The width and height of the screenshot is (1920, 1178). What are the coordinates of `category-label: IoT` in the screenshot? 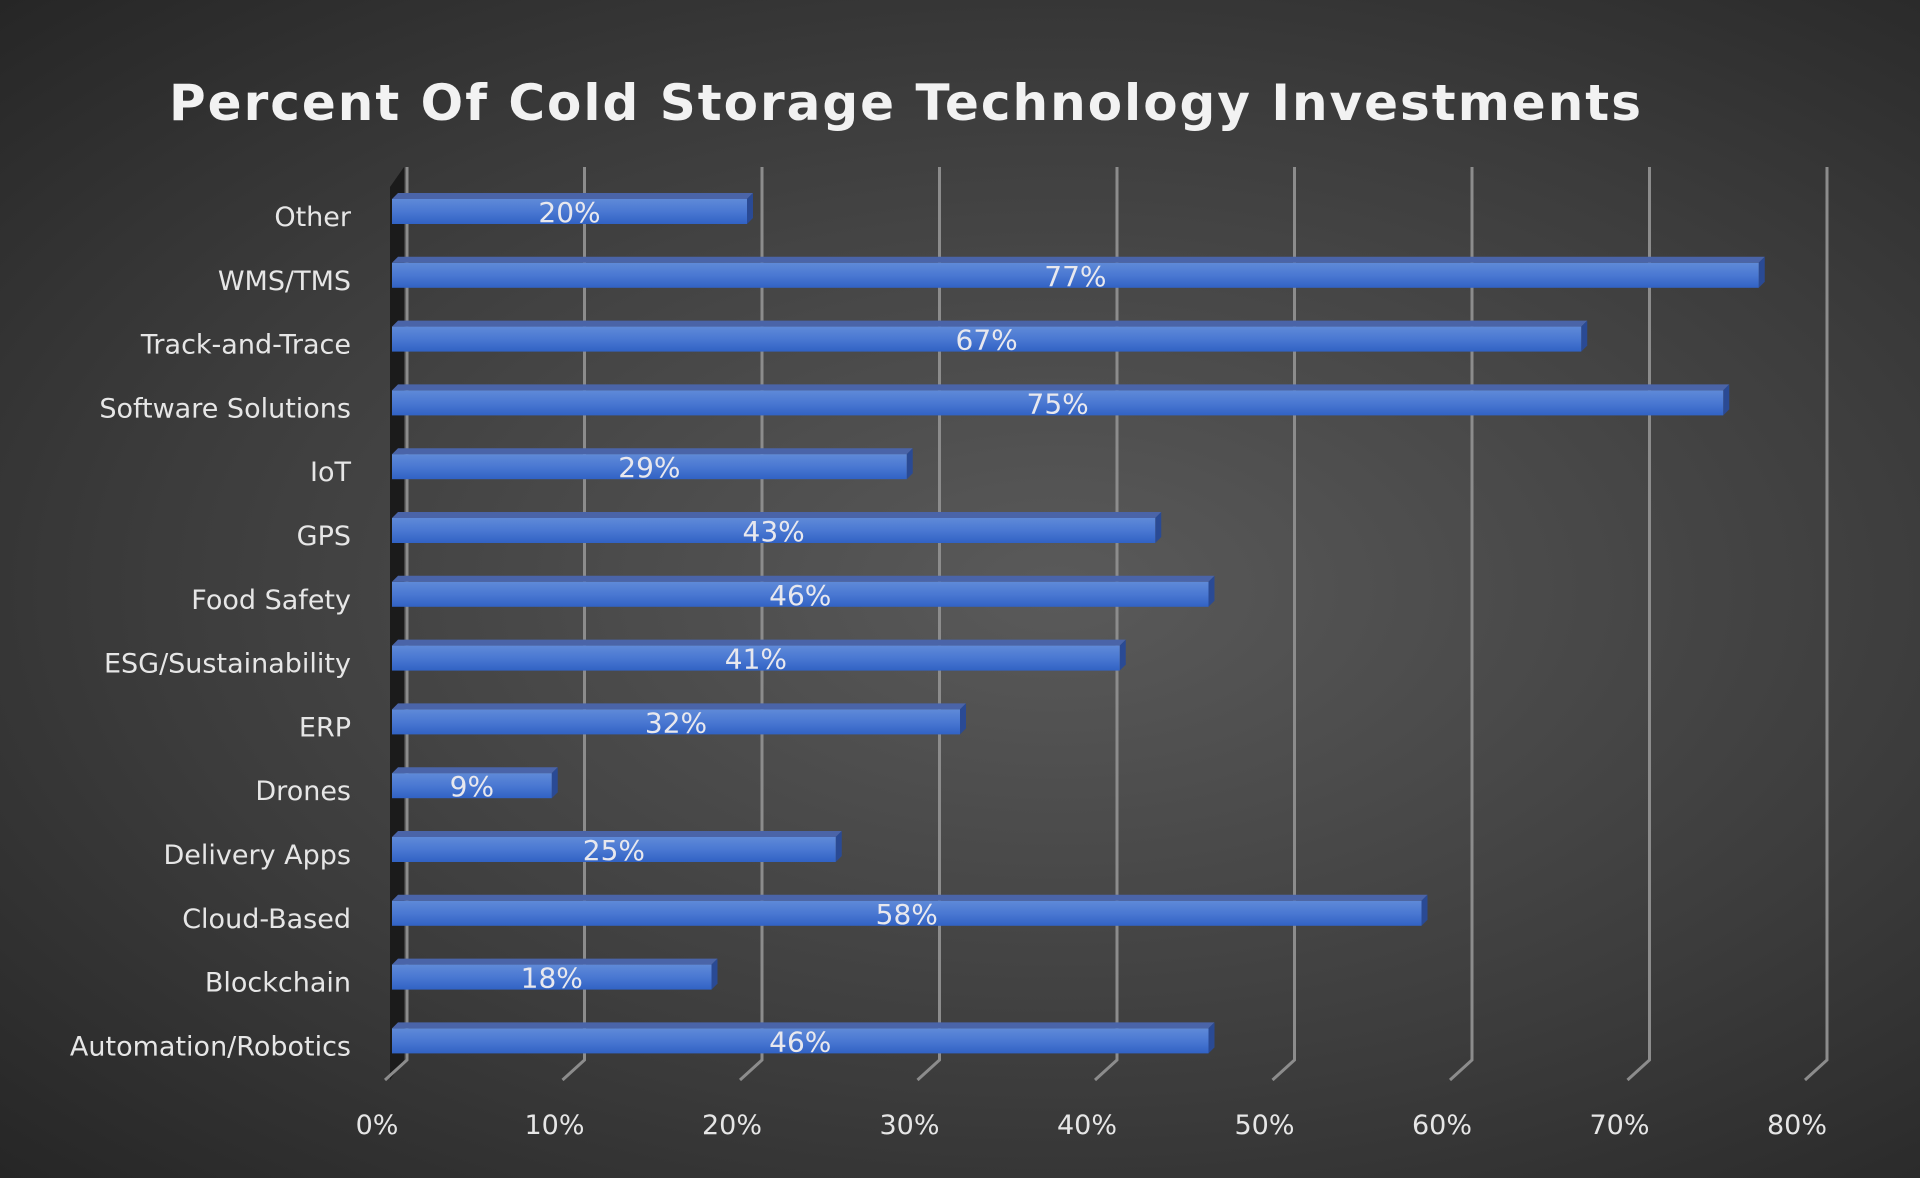 It's located at (330, 472).